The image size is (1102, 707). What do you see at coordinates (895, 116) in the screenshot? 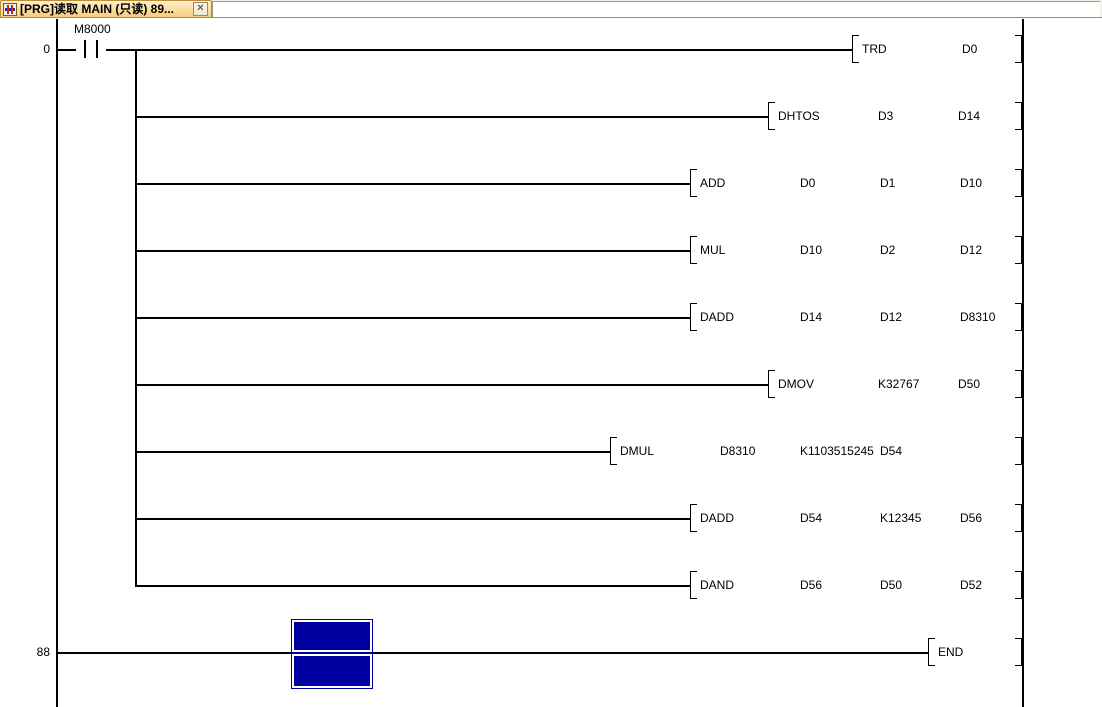
I see `instruction-dhtos: DHTOS D3 D14` at bounding box center [895, 116].